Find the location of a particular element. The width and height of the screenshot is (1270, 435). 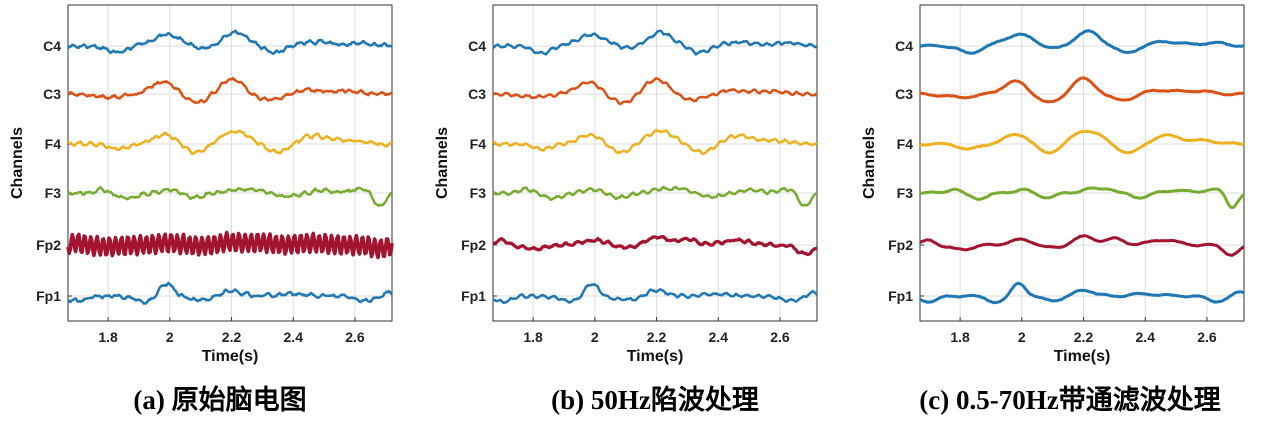

caption-b: (b) 50Hz陷波处理 is located at coordinates (655, 400).